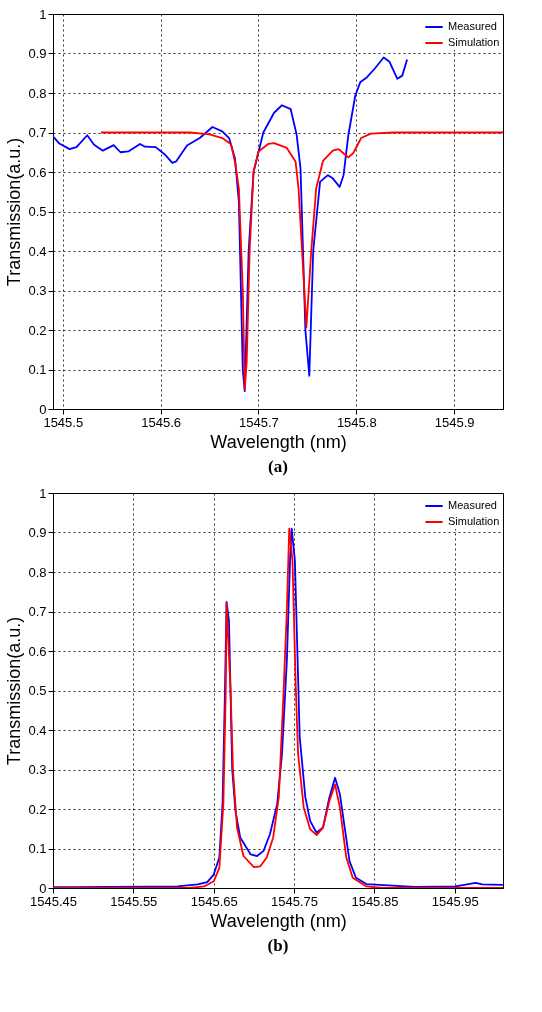 The image size is (542, 1012). Describe the element at coordinates (259, 422) in the screenshot. I see `x-tick-label: 1545.7` at that location.